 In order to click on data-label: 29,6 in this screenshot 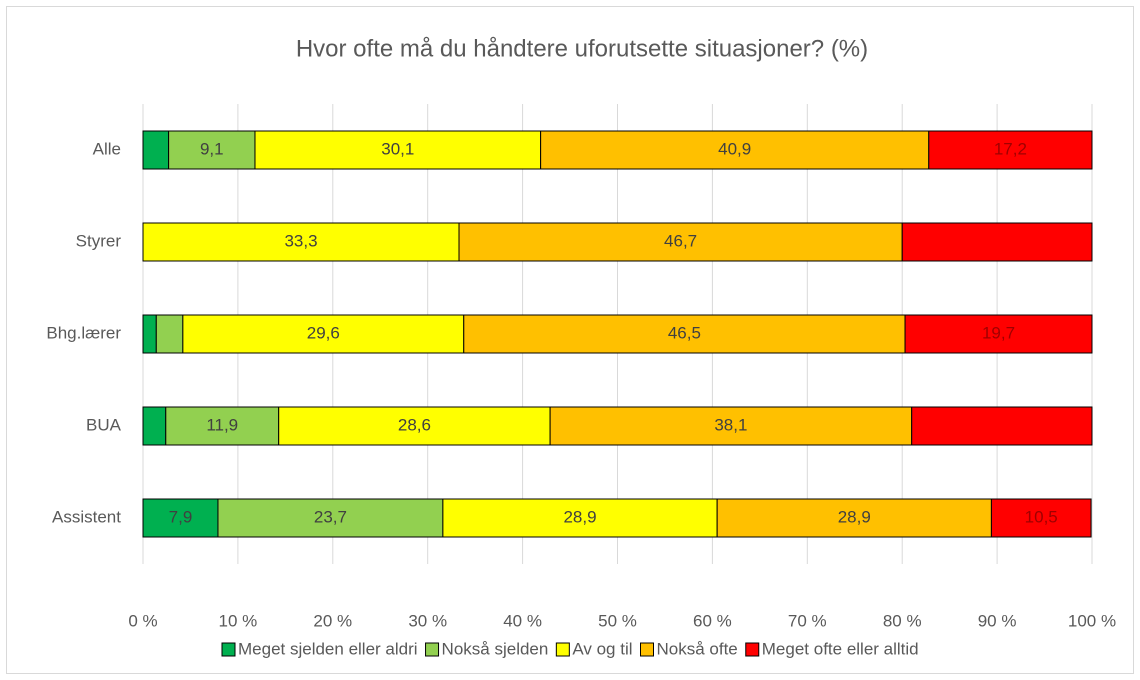, I will do `click(323, 332)`.